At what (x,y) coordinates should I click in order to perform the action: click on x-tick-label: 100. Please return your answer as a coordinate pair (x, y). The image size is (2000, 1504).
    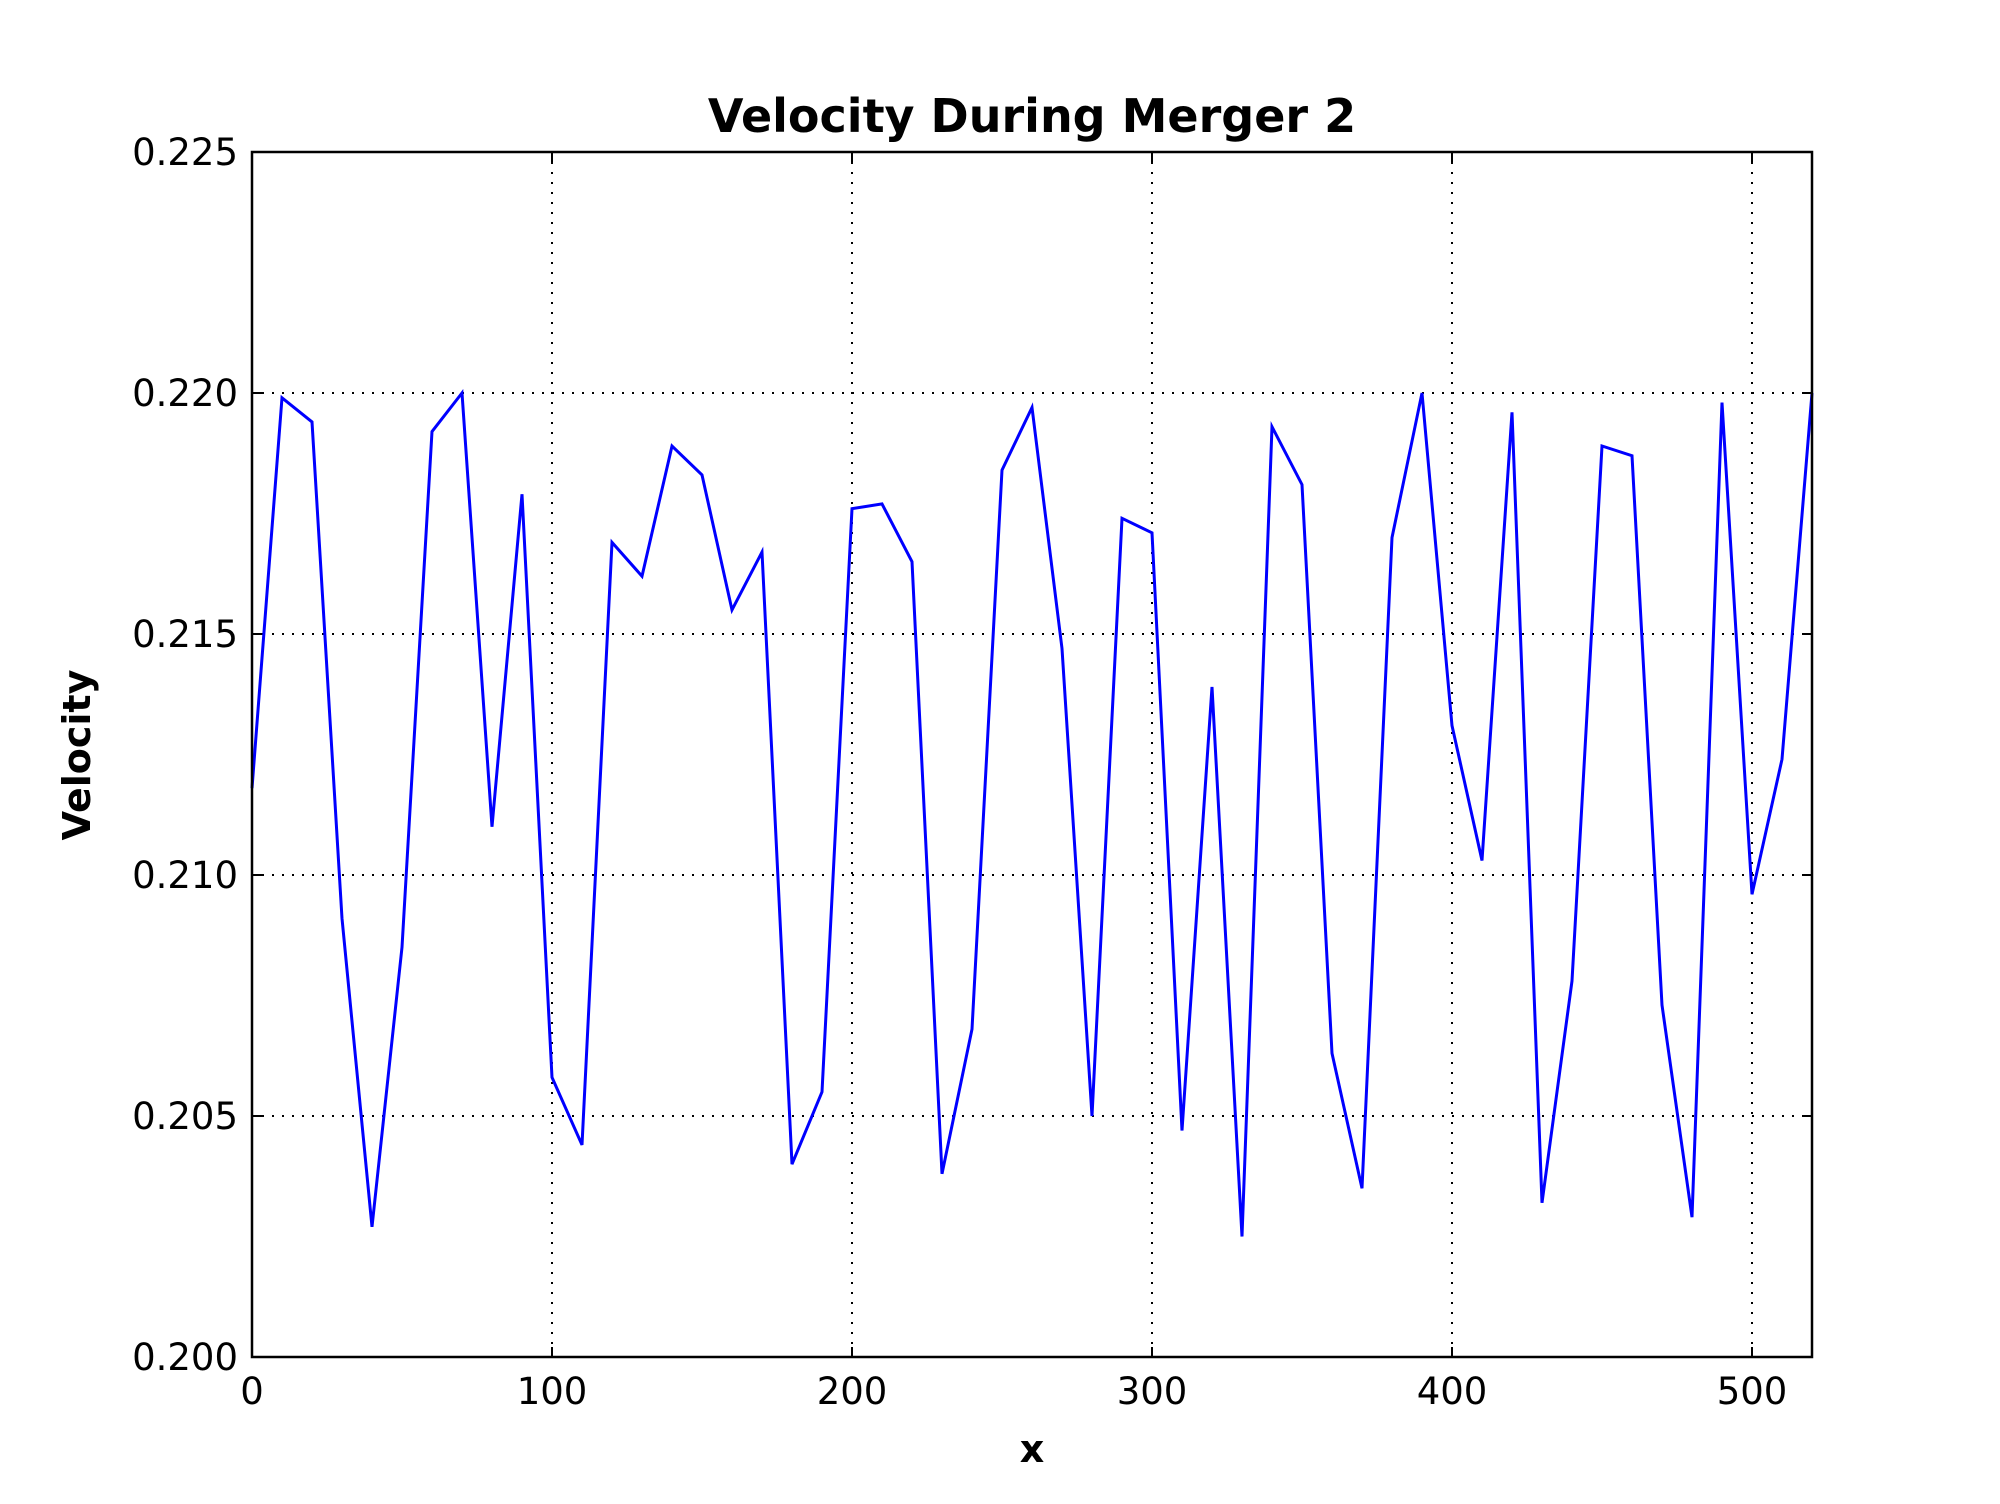
    Looking at the image, I should click on (552, 1391).